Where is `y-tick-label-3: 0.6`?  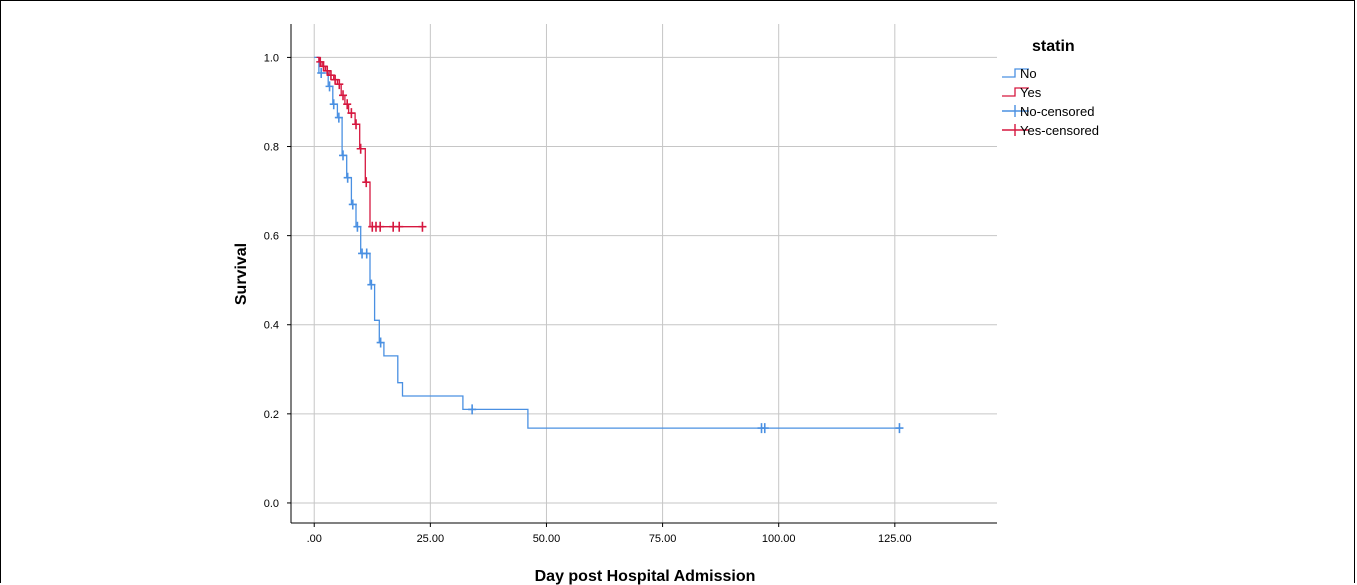
y-tick-label-3: 0.6 is located at coordinates (271, 237).